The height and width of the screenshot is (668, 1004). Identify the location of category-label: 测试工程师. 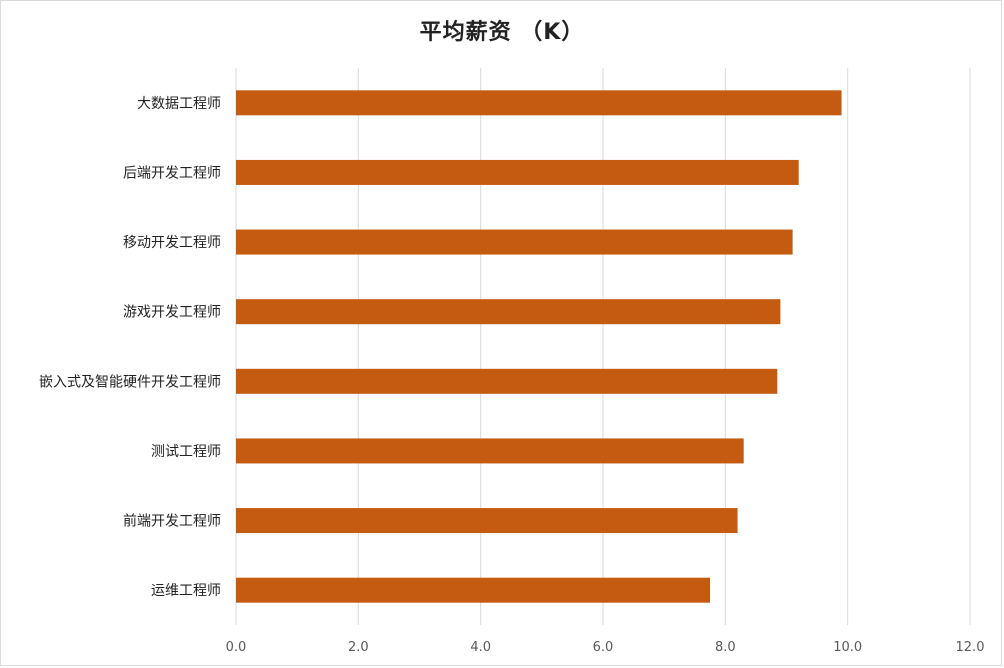
(186, 452).